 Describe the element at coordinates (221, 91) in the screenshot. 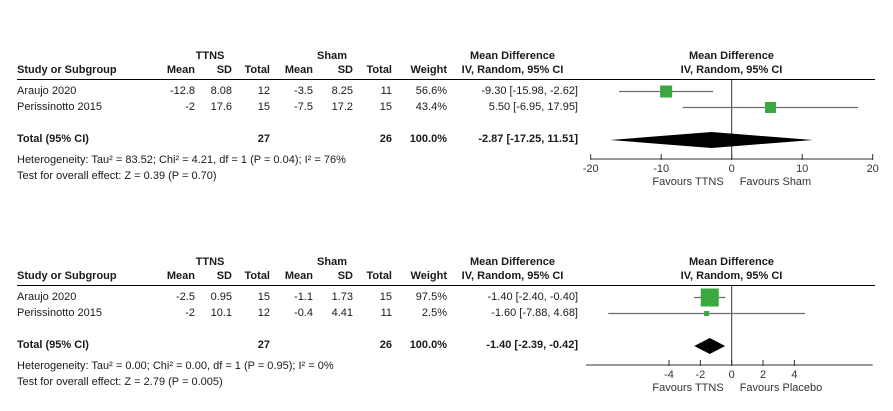

I see `ttns-sd: 8.08` at that location.